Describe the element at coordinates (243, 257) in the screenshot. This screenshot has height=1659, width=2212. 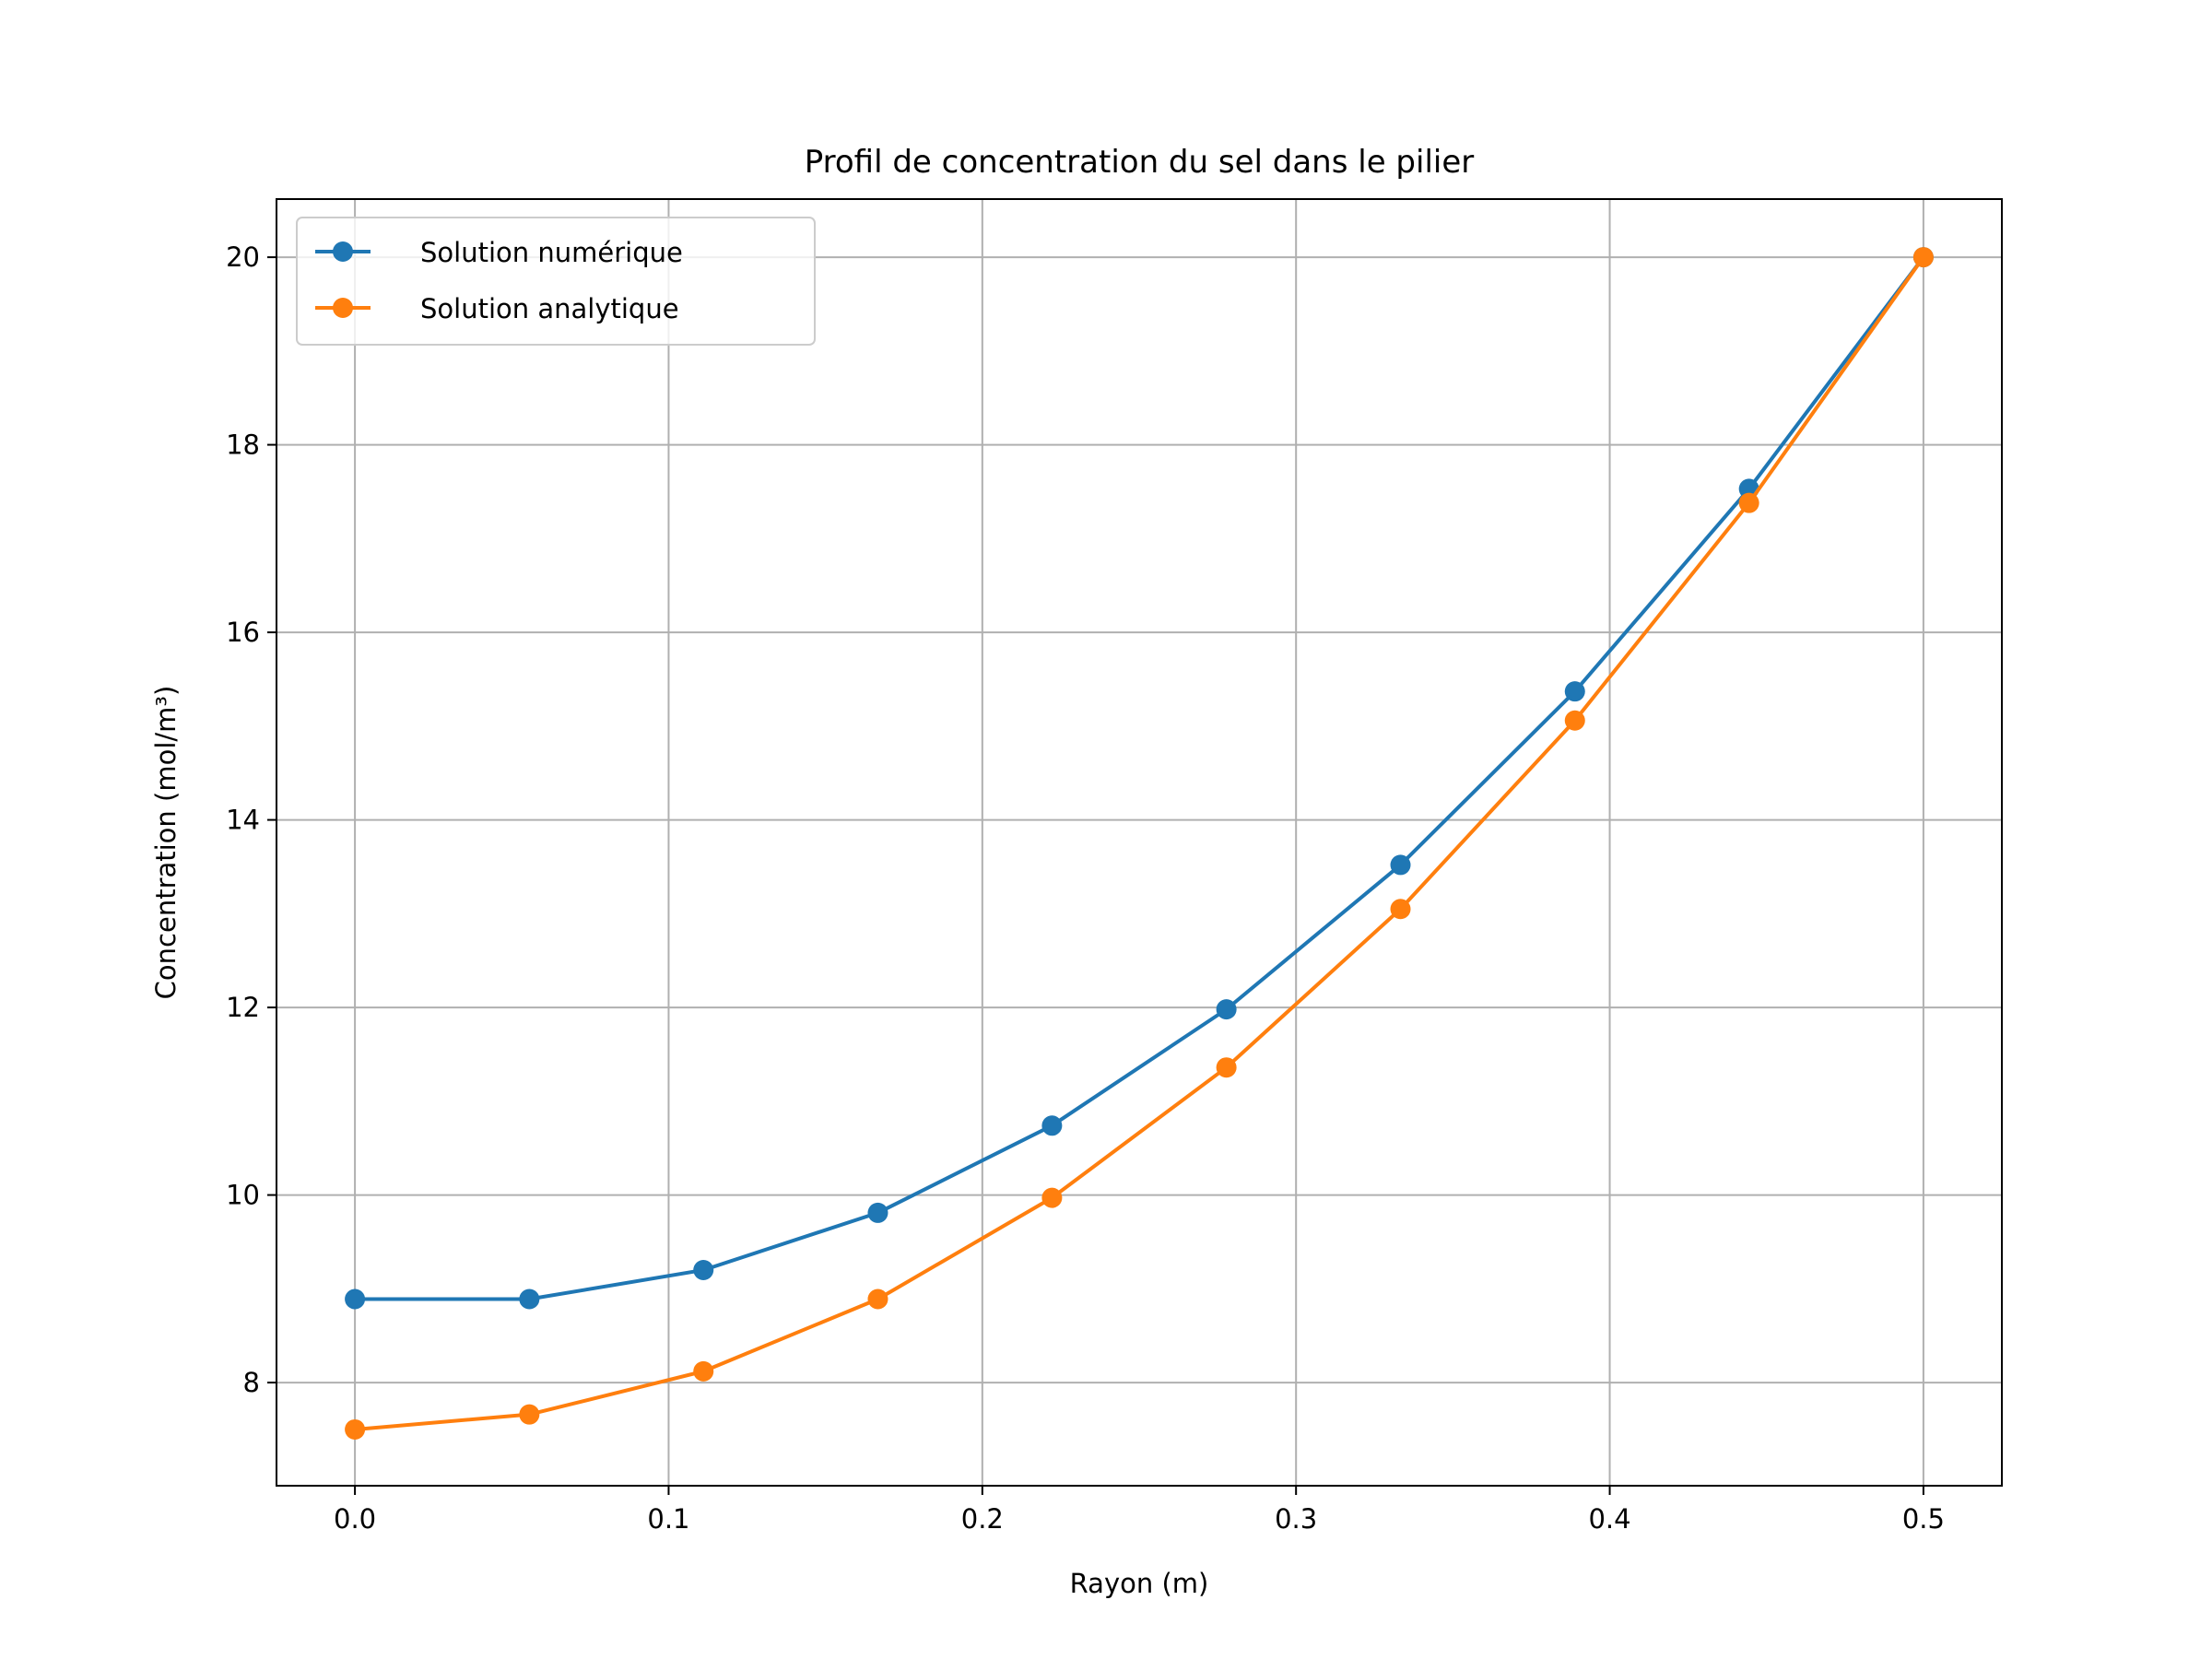
I see `y-tick-label: 20` at that location.